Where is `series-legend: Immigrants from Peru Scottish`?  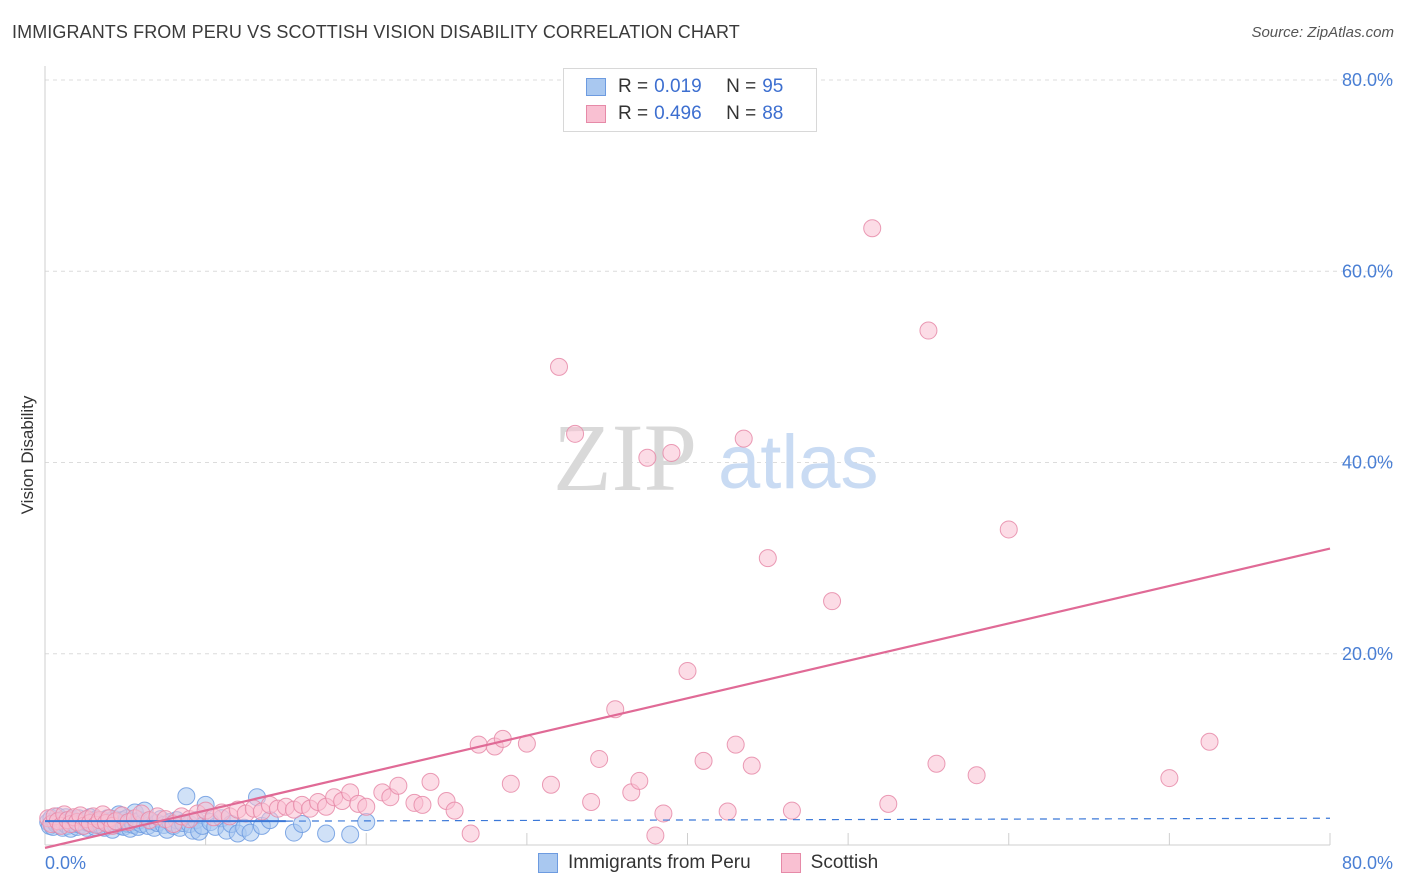
series-legend: Immigrants from Peru Scottish is located at coordinates (723, 863).